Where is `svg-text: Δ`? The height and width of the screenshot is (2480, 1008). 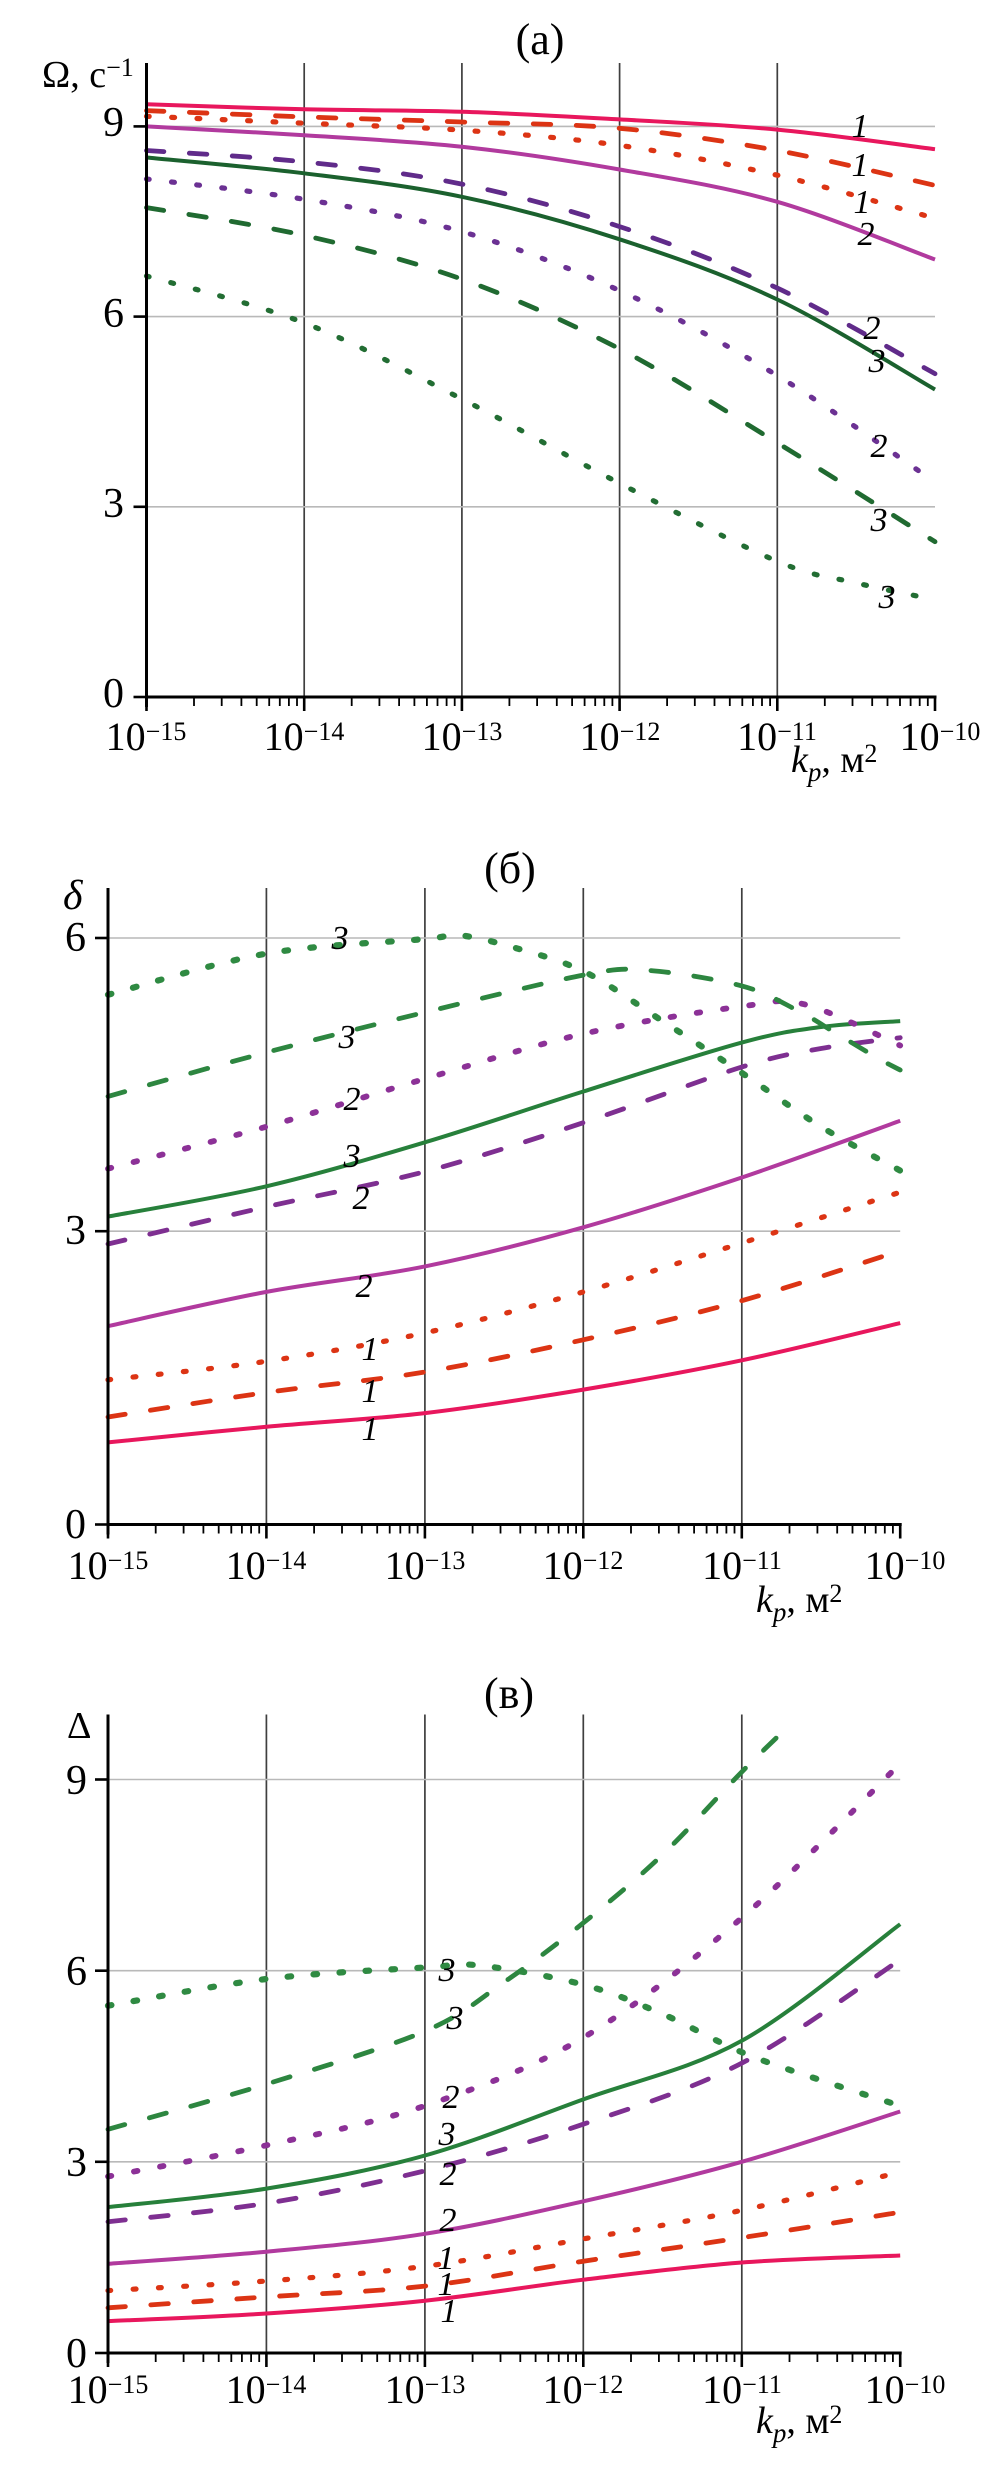 svg-text: Δ is located at coordinates (79, 1726).